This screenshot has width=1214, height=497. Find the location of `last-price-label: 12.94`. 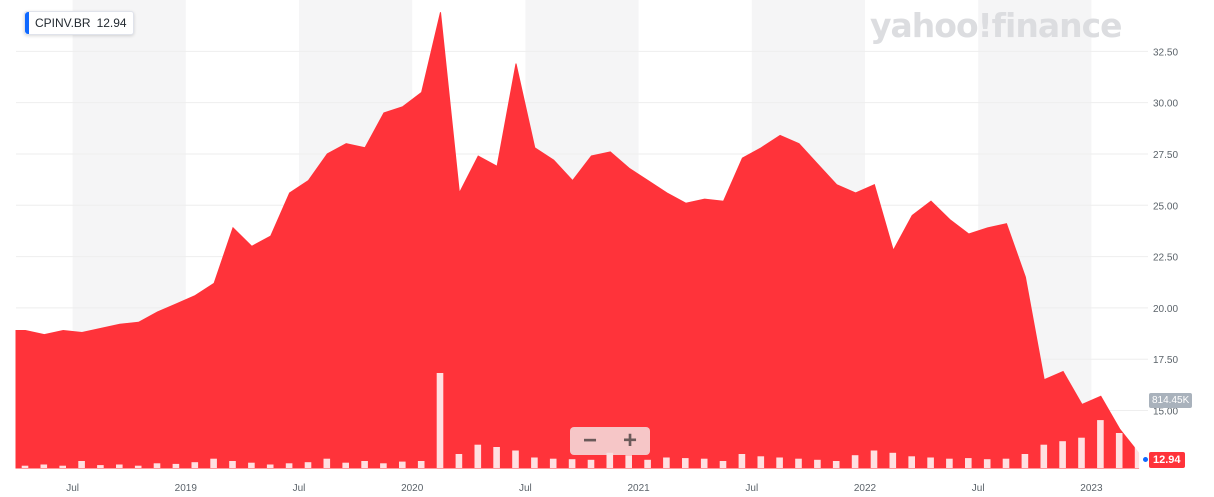

last-price-label: 12.94 is located at coordinates (1167, 460).